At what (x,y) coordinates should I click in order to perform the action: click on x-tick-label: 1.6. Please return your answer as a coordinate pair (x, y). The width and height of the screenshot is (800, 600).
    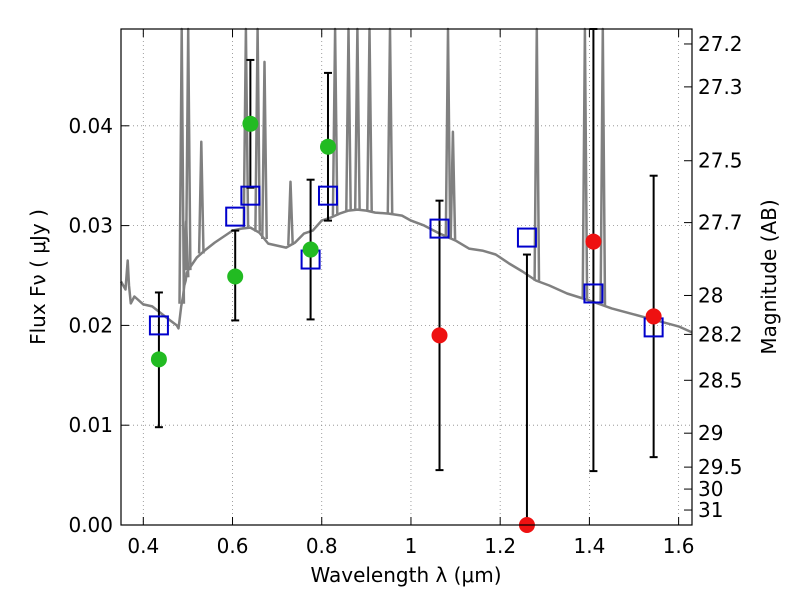
    Looking at the image, I should click on (679, 546).